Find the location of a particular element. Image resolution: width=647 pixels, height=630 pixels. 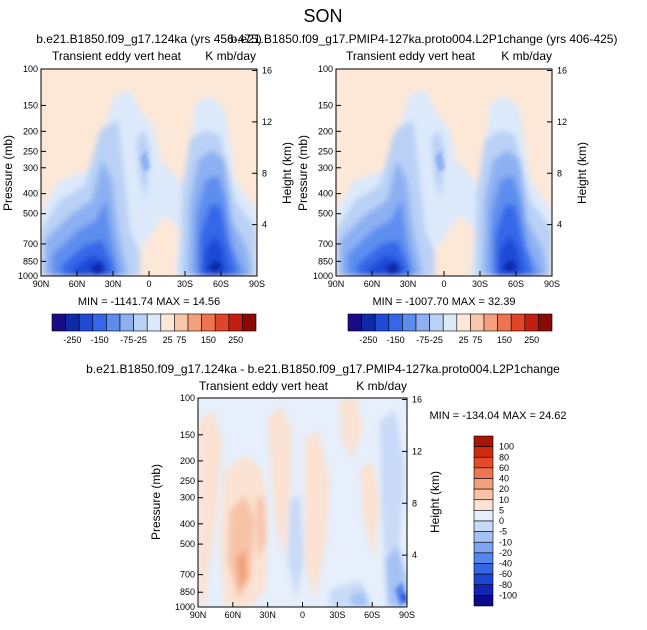

y-tick-label: 700 is located at coordinates (325, 244).